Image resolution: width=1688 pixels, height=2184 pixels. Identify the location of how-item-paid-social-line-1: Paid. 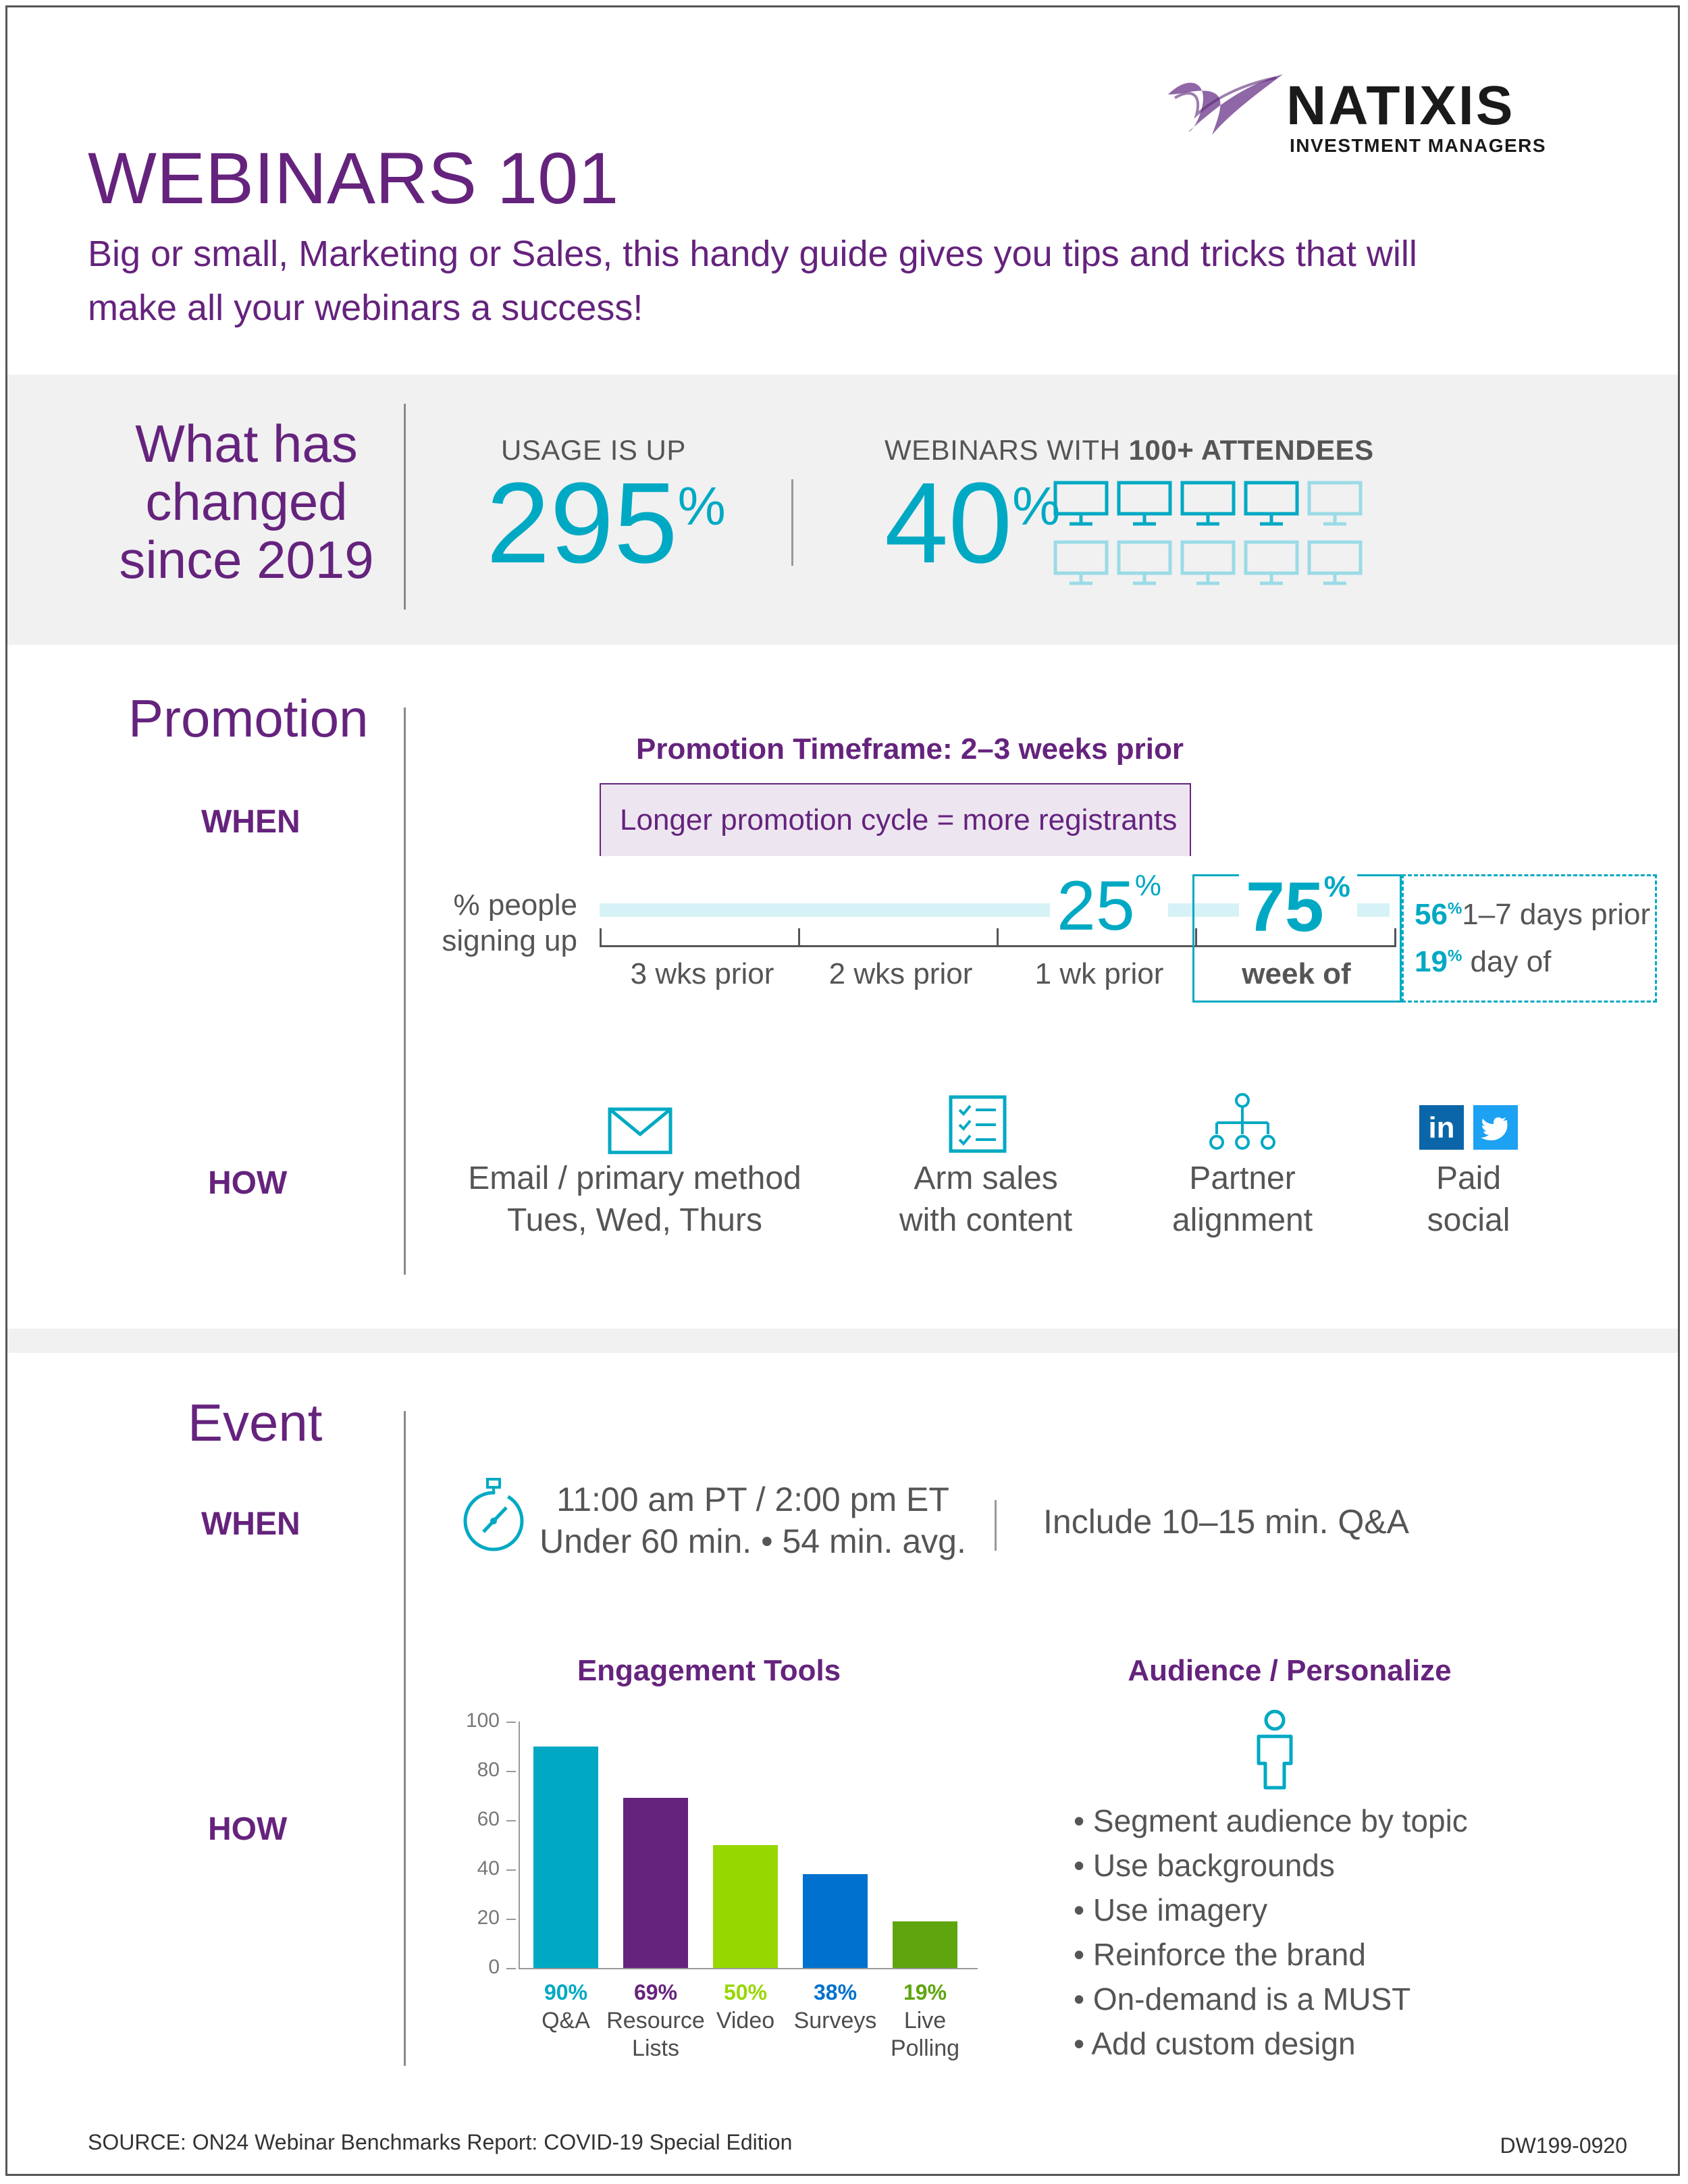
(1469, 1178).